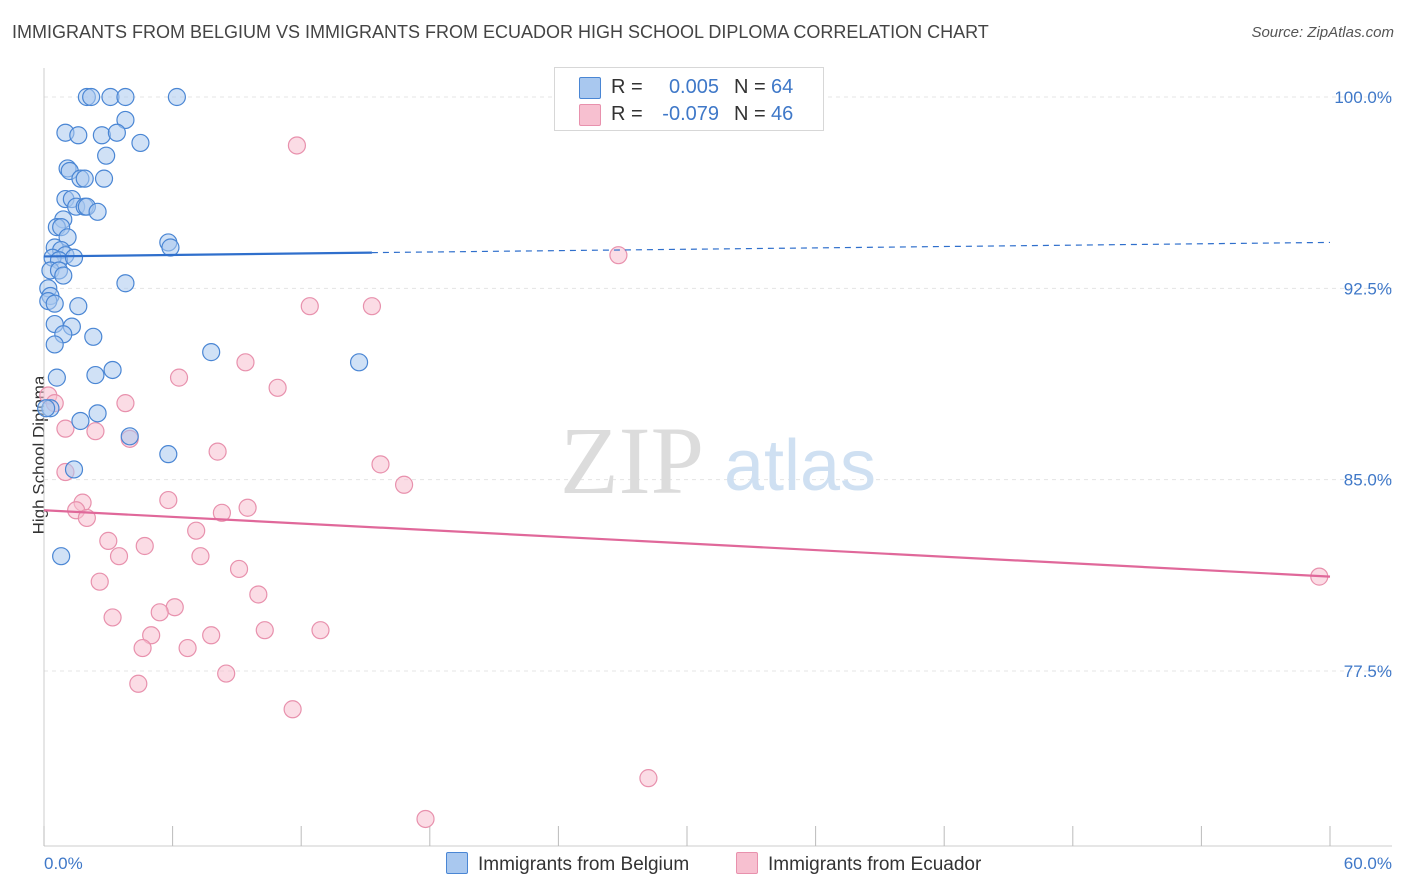  Describe the element at coordinates (800, 466) in the screenshot. I see `watermark-atlas: atlas` at that location.